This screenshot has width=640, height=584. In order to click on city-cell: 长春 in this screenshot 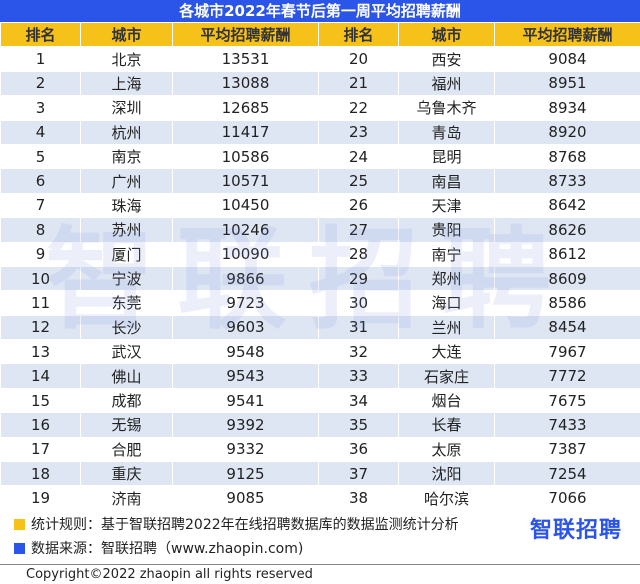, I will do `click(447, 425)`.